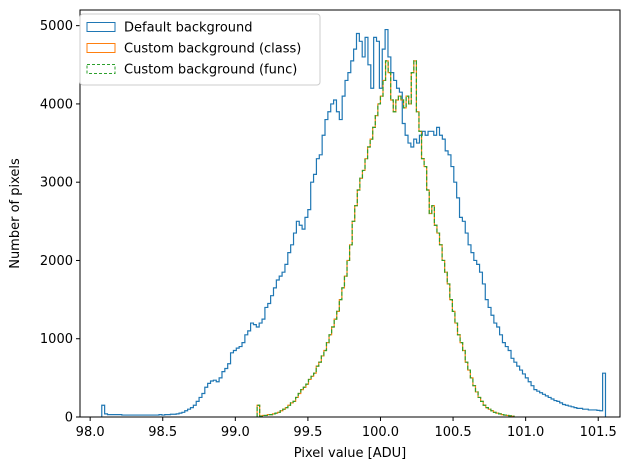 Image resolution: width=630 pixels, height=470 pixels. What do you see at coordinates (60, 222) in the screenshot?
I see `y-axis-ticks: 0 1000 2000 3000 4000 5000` at bounding box center [60, 222].